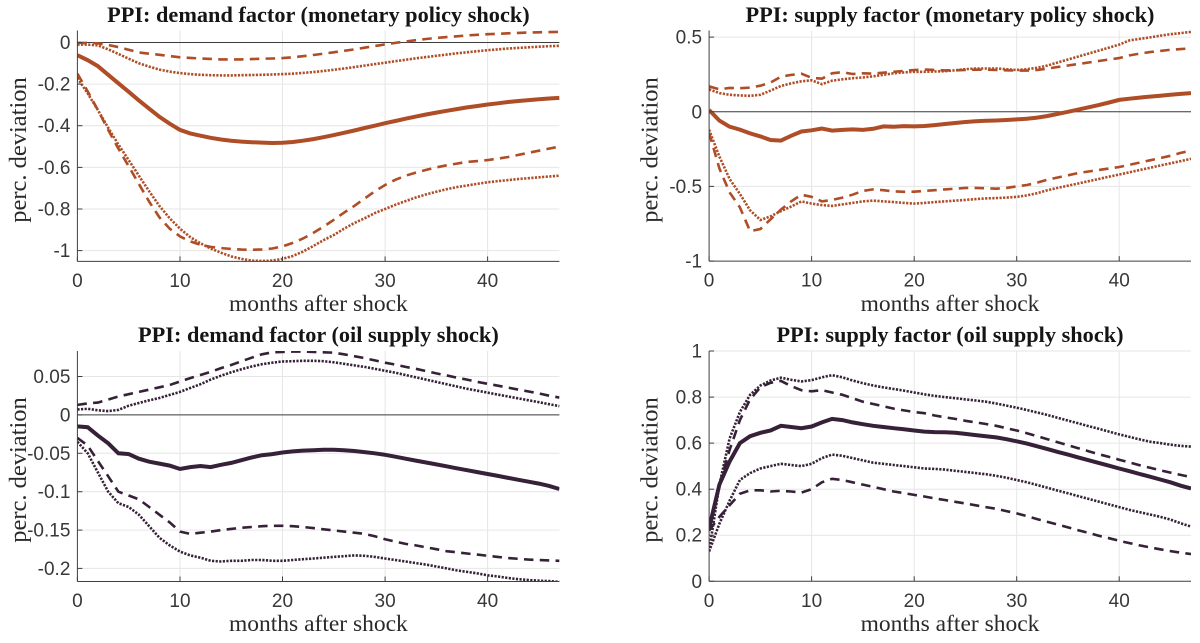 This screenshot has width=1200, height=643. What do you see at coordinates (318, 334) in the screenshot?
I see `svg-text:PPI: demand factor (oil supply: PPI: demand factor (oil supply shock)` at bounding box center [318, 334].